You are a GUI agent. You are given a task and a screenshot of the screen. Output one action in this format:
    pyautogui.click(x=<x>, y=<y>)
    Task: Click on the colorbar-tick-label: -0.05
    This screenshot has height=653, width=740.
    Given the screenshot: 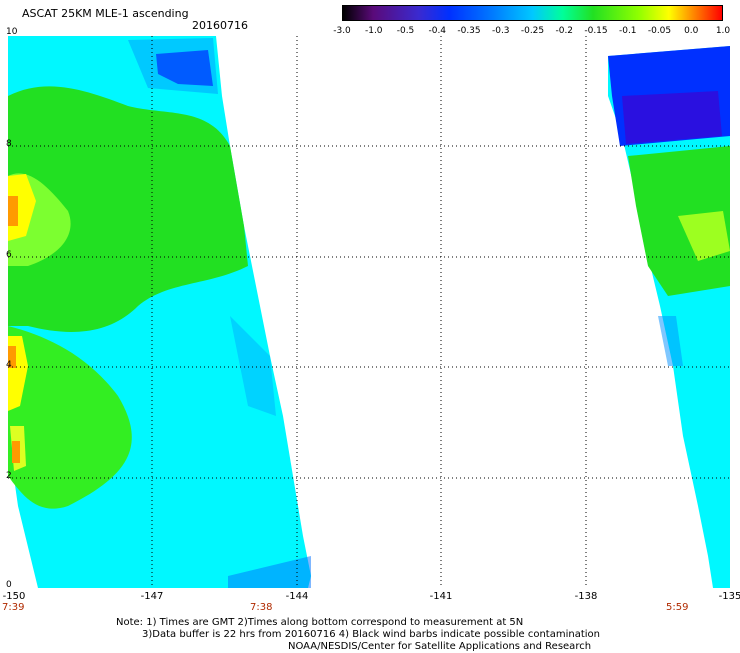 What is the action you would take?
    pyautogui.click(x=659, y=31)
    